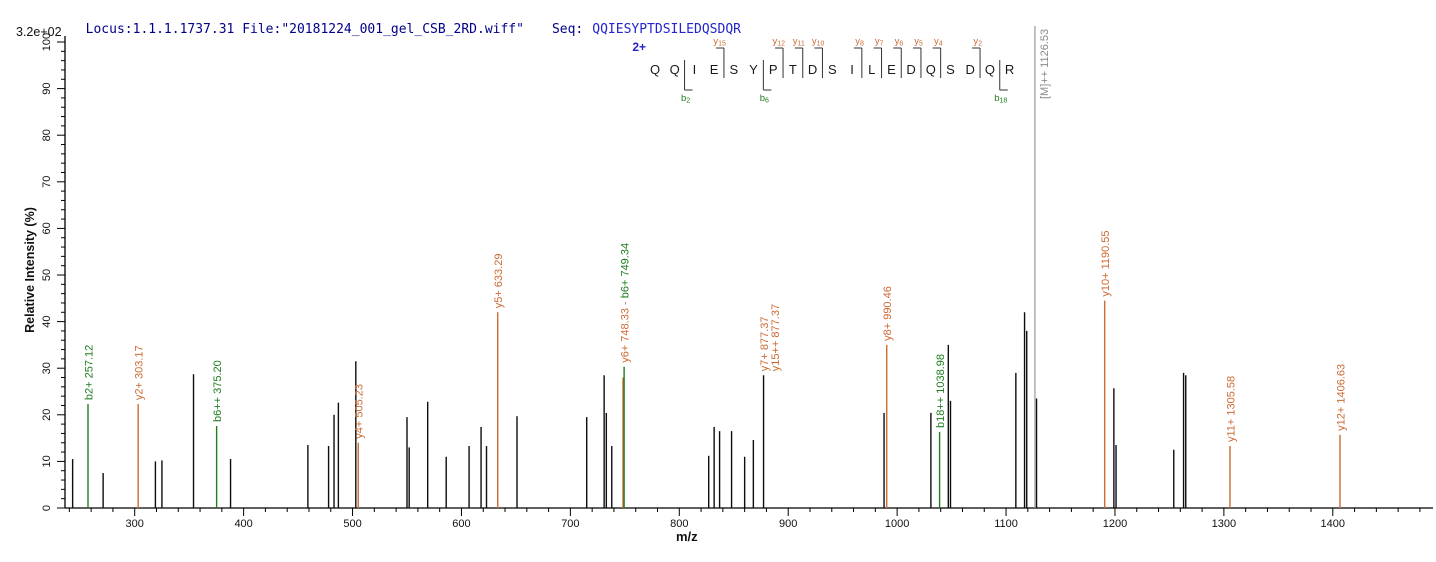 This screenshot has width=1436, height=562. I want to click on x-tick-label: 1200, so click(1115, 524).